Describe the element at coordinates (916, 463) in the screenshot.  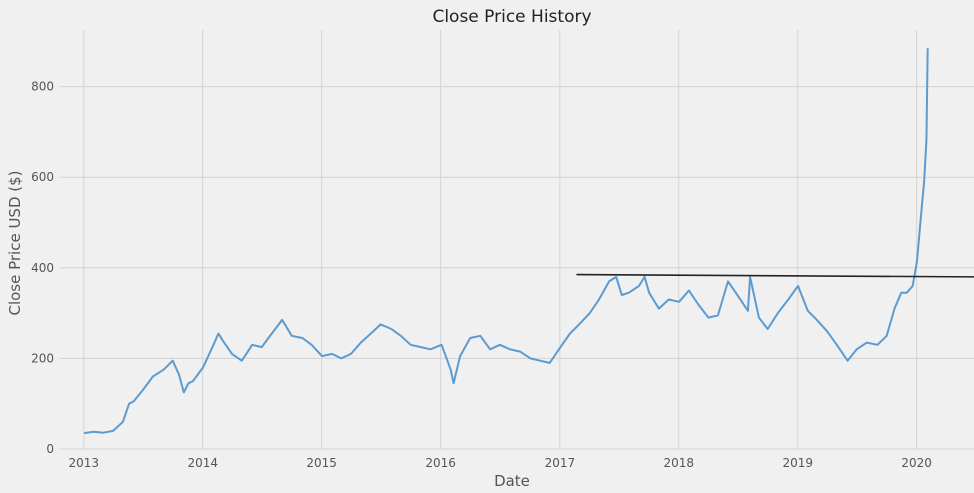
I see `x-tick-label: 2020` at that location.